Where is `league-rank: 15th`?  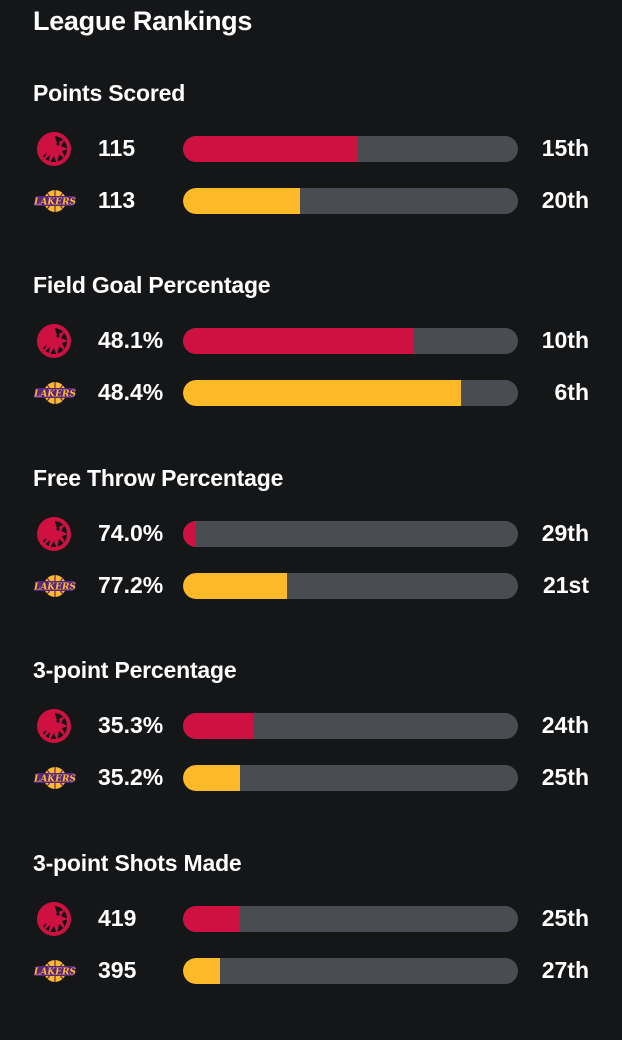 league-rank: 15th is located at coordinates (565, 148).